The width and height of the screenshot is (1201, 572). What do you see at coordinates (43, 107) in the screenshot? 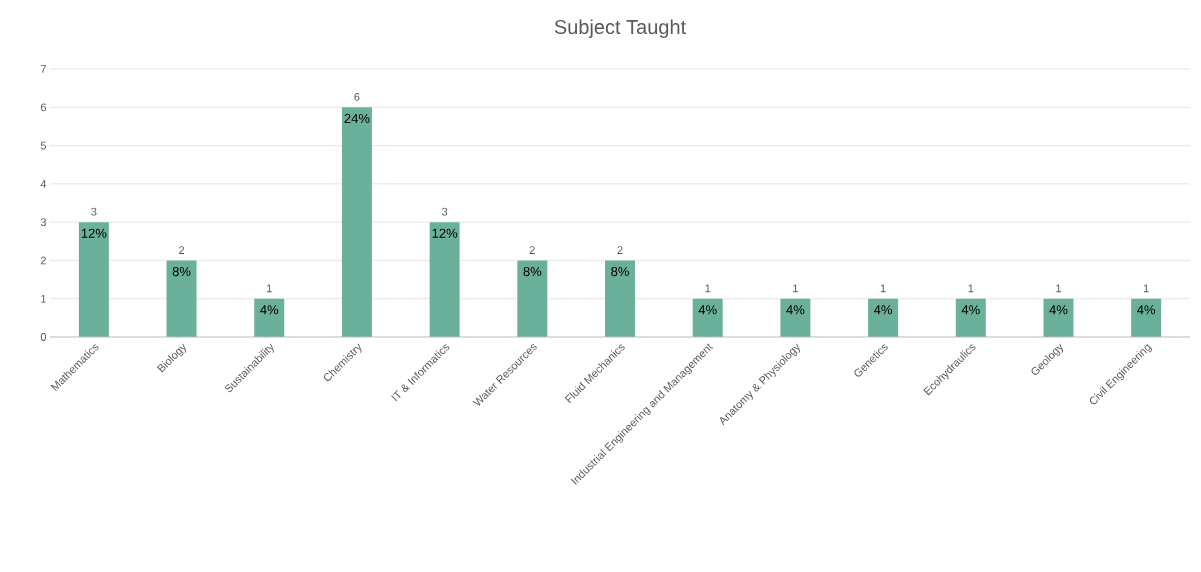
I see `y-tick-label: 6` at bounding box center [43, 107].